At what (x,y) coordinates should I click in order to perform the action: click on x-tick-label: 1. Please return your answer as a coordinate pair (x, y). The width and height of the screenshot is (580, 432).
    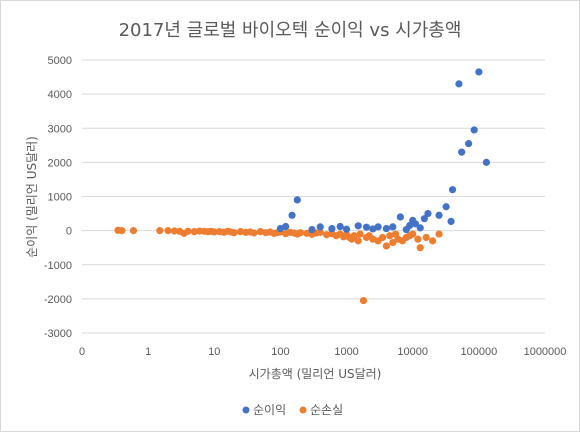
    Looking at the image, I should click on (148, 352).